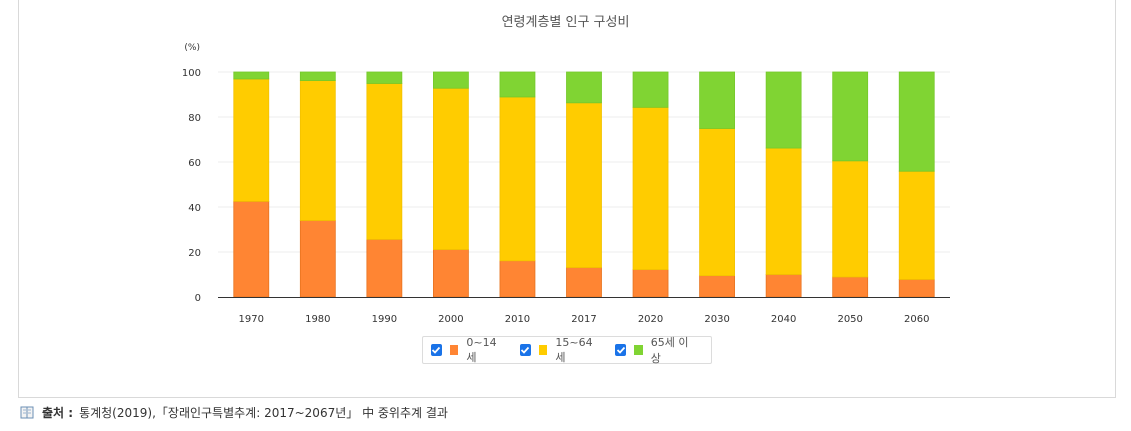  Describe the element at coordinates (783, 319) in the screenshot. I see `x-tick-label: 2040` at that location.